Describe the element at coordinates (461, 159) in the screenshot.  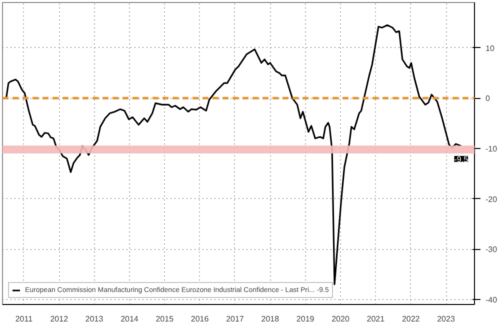
I see `annotation: -9.5` at that location.